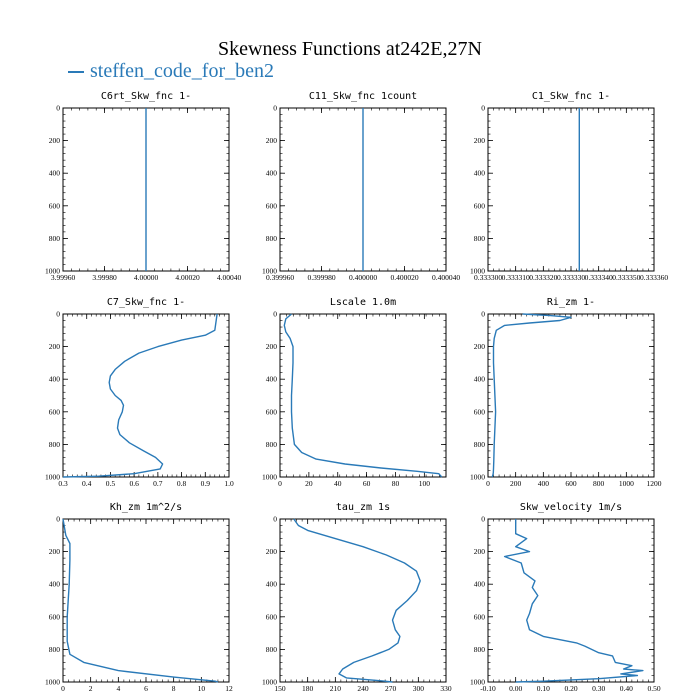 This screenshot has width=700, height=700. What do you see at coordinates (396, 483) in the screenshot?
I see `x-tick-label: 80` at bounding box center [396, 483].